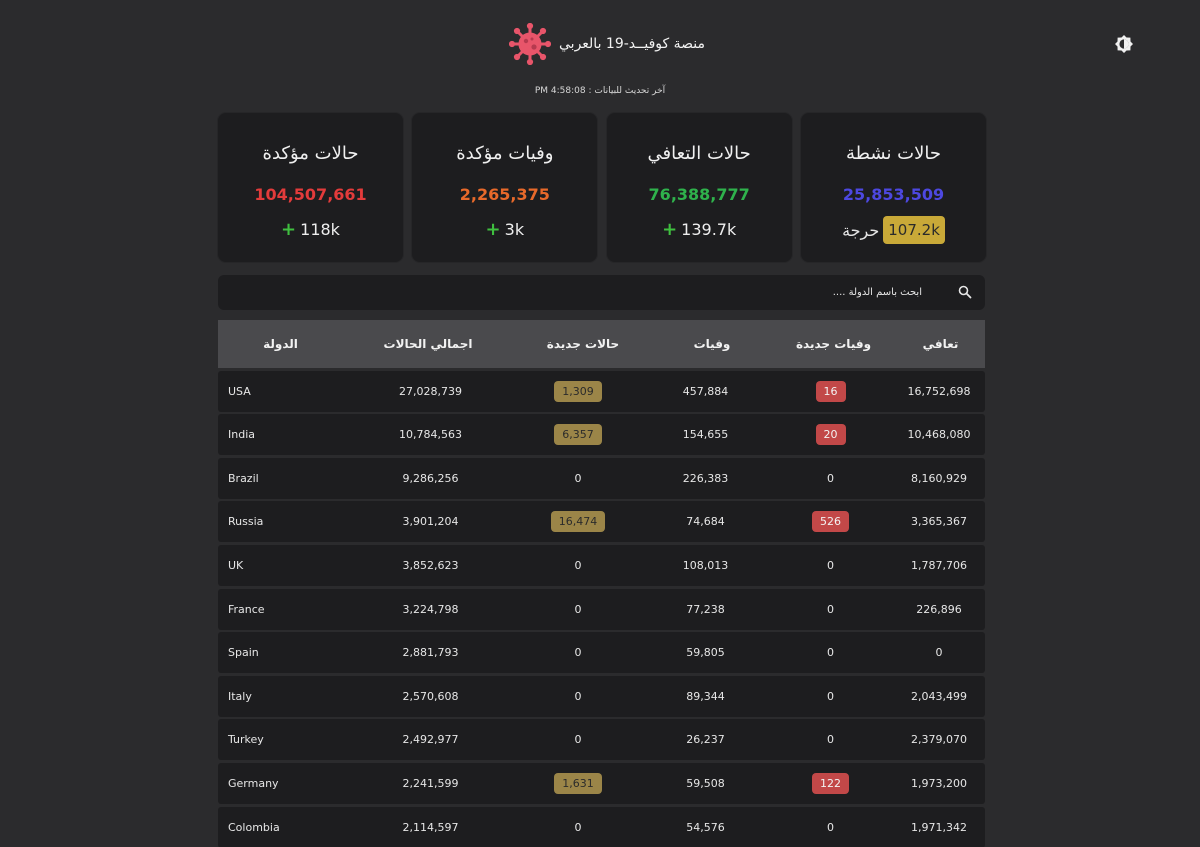 This screenshot has height=847, width=1200. I want to click on table-row: Russia 3,901,204 16,474 74,684 526 3,365,367, so click(601, 522).